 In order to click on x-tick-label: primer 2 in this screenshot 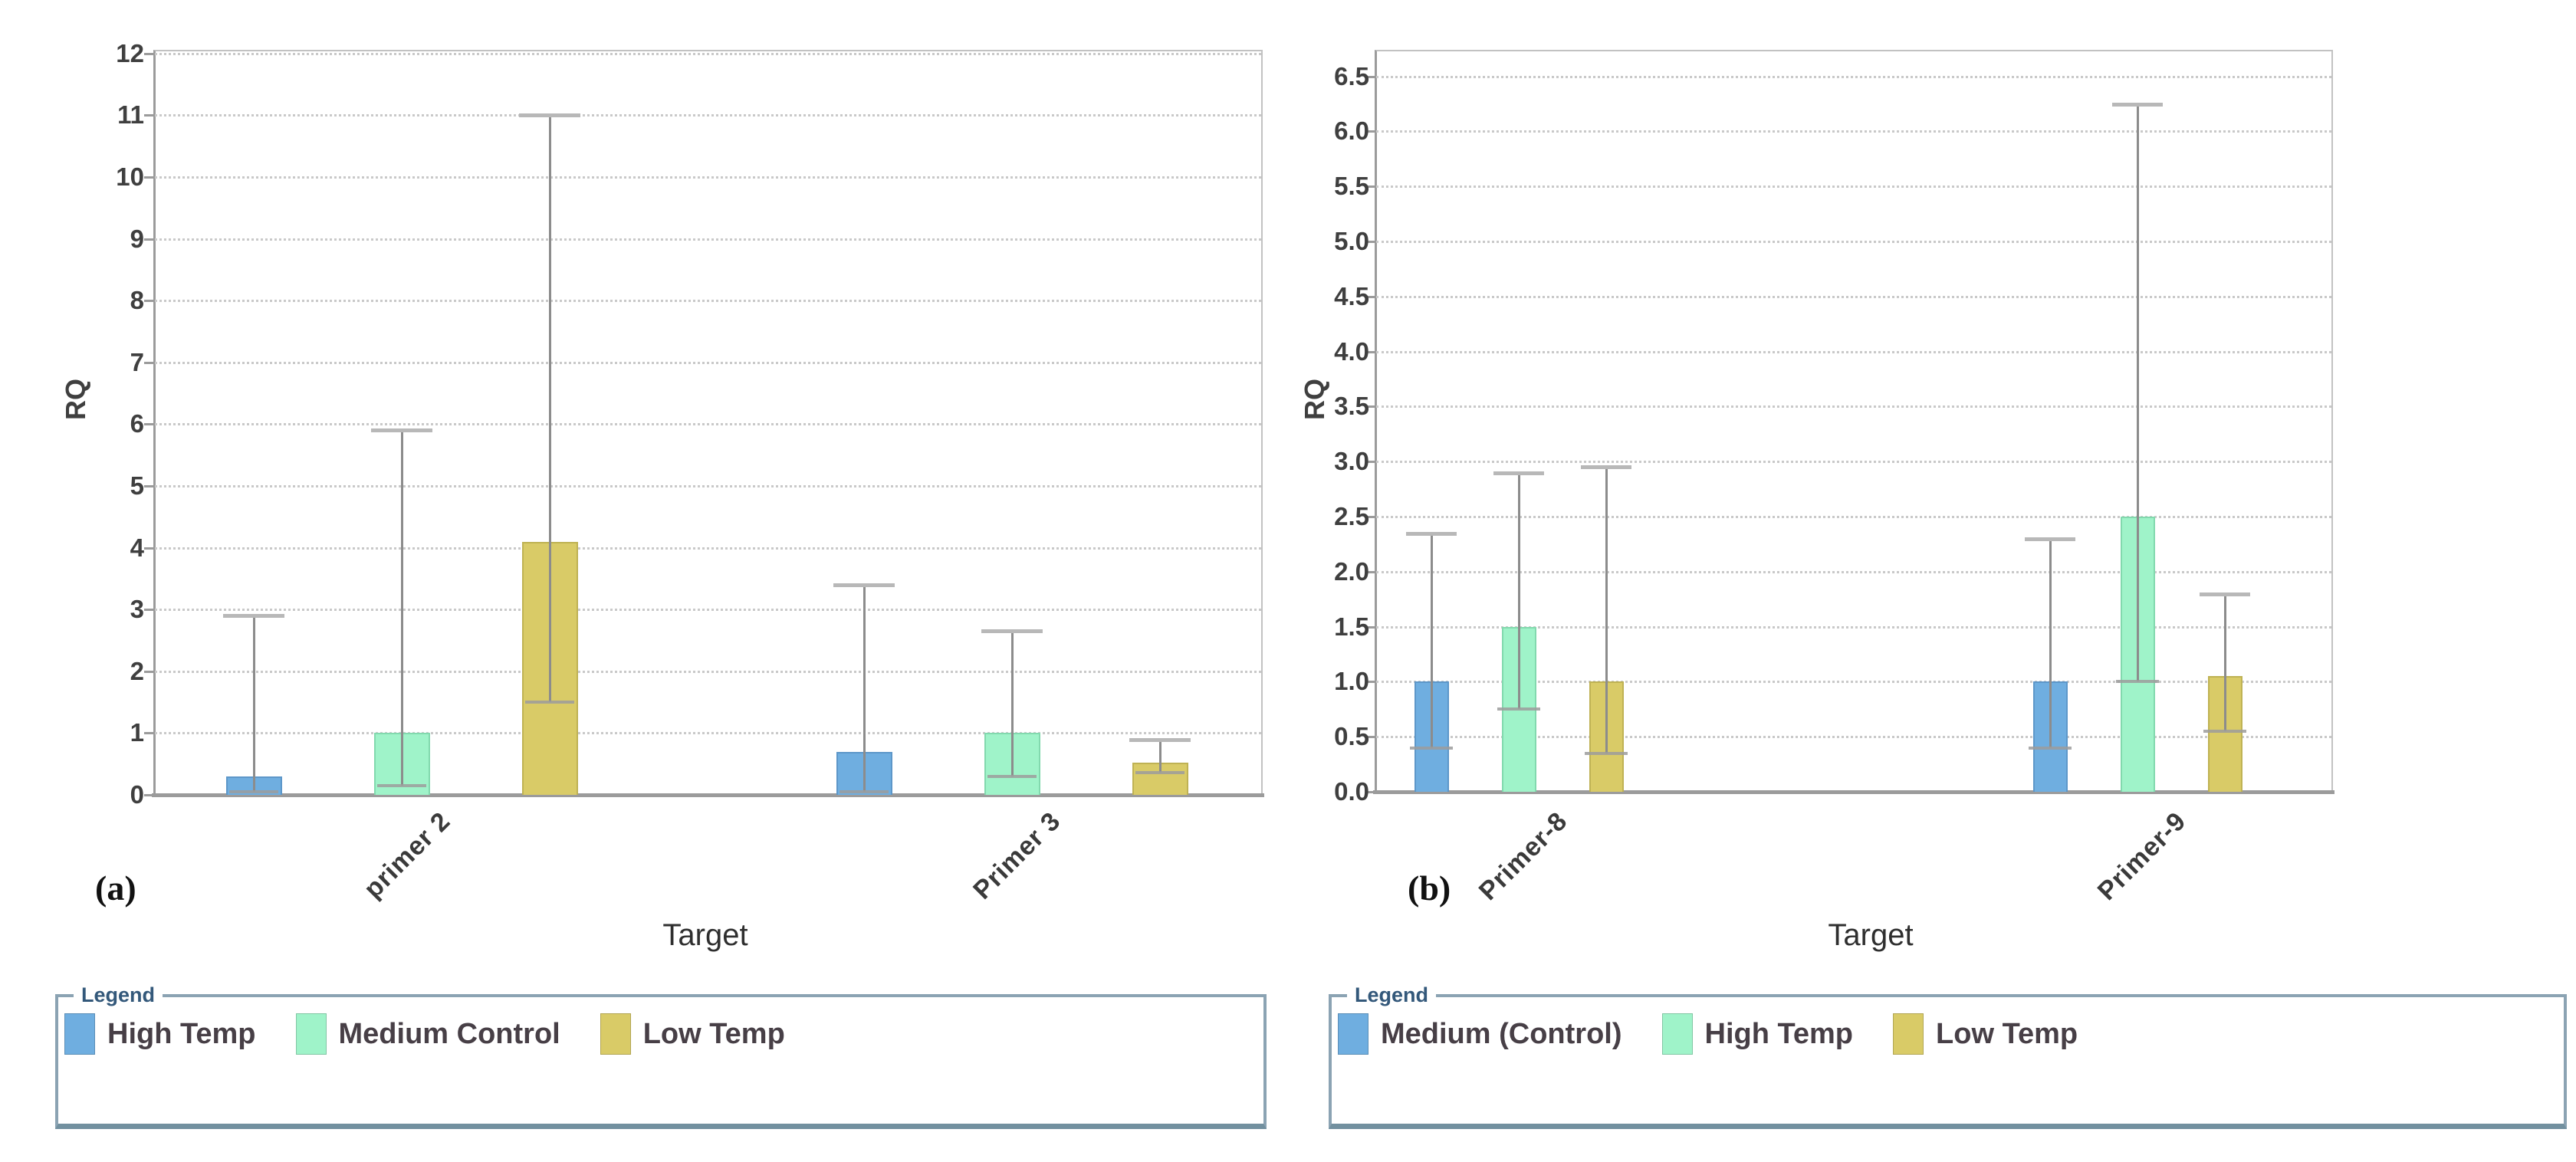, I will do `click(407, 855)`.